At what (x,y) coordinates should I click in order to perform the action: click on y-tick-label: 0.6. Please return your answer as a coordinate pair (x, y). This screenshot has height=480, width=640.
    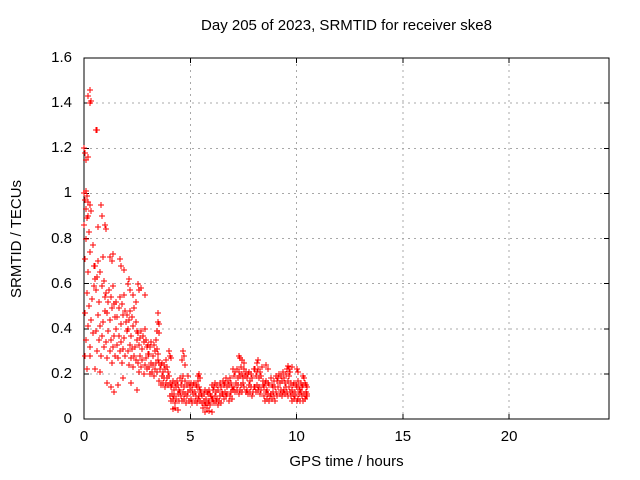
    Looking at the image, I should click on (61, 283).